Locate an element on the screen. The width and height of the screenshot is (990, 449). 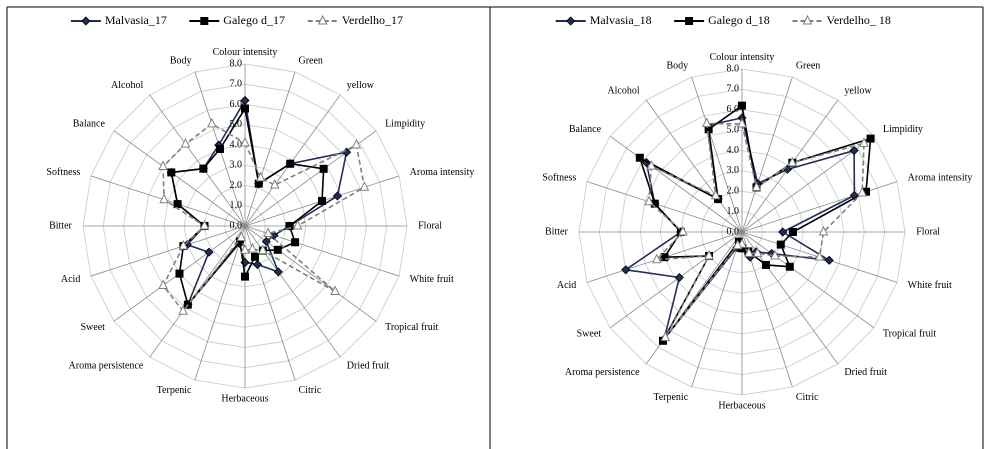
axis-label: Body is located at coordinates (677, 66).